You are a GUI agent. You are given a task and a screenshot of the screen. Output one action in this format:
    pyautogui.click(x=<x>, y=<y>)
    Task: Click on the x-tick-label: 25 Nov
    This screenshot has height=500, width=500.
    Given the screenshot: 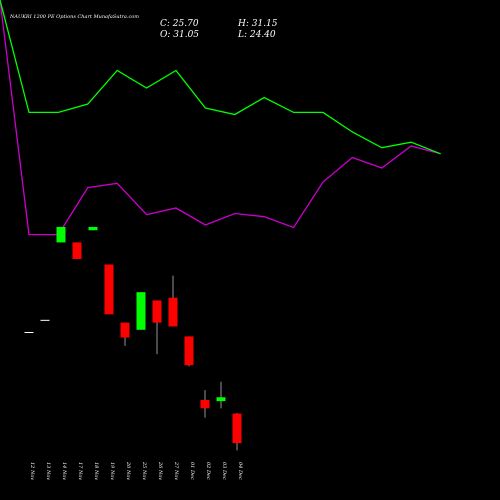 What is the action you would take?
    pyautogui.click(x=144, y=470)
    